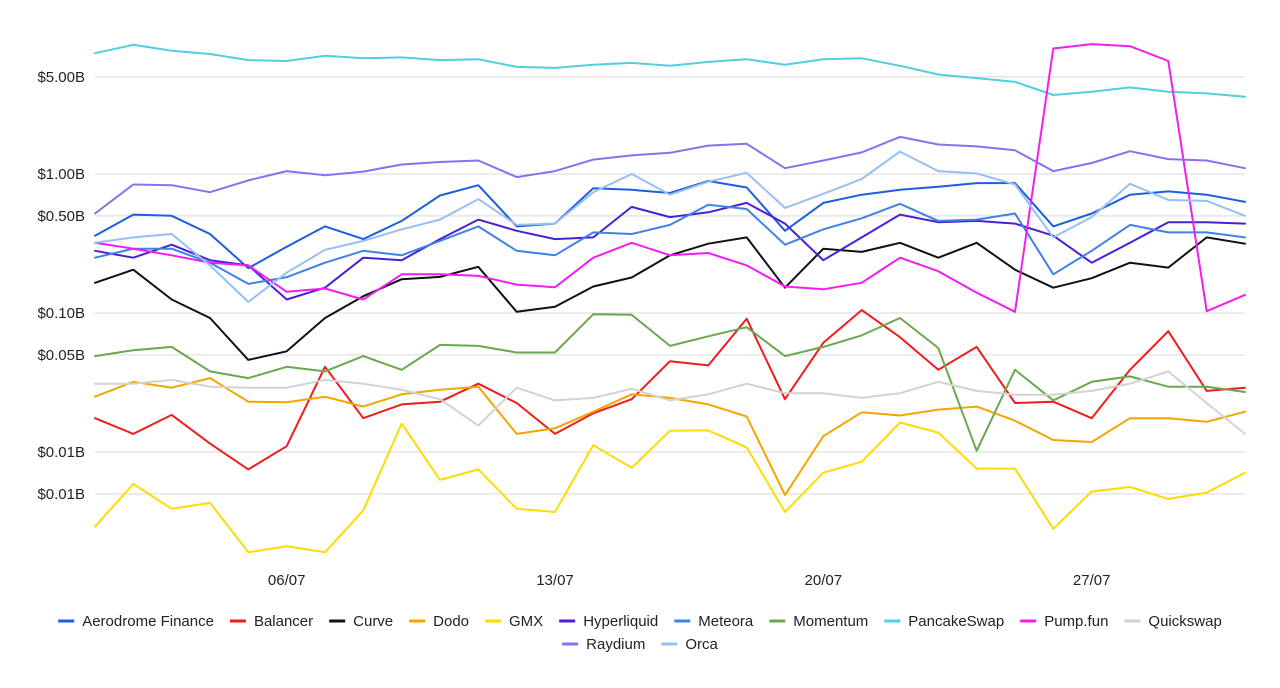 This screenshot has width=1280, height=688. I want to click on legend-label: Pump.fun, so click(1076, 621).